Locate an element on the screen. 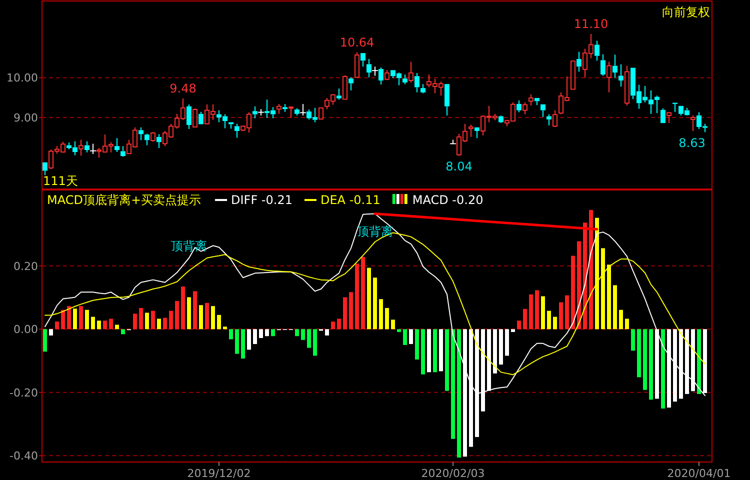 This screenshot has height=480, width=750. y-tick-label: 0.00 is located at coordinates (26, 329).